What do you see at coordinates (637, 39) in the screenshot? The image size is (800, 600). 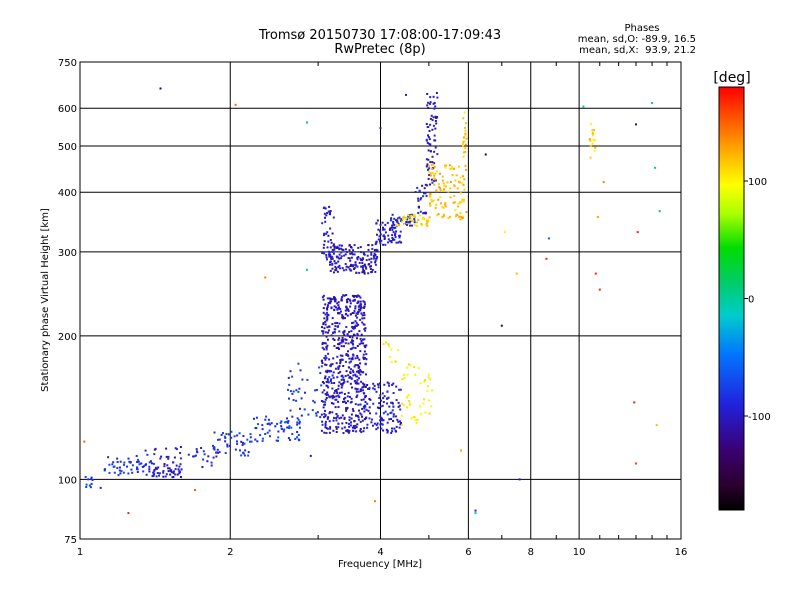 I see `phase-stats-o-mode: mean, sd,O: -89.9, 16.5` at bounding box center [637, 39].